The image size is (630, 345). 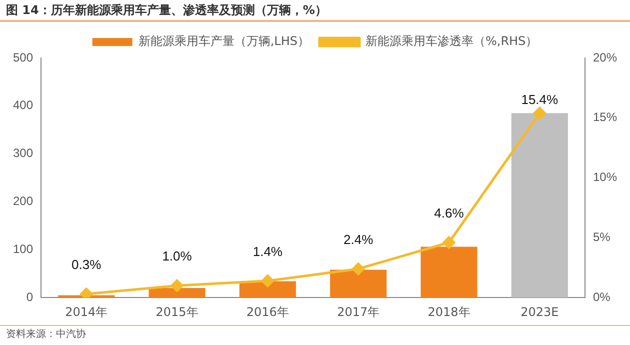 What do you see at coordinates (177, 311) in the screenshot?
I see `x-tick-label: 2015年` at bounding box center [177, 311].